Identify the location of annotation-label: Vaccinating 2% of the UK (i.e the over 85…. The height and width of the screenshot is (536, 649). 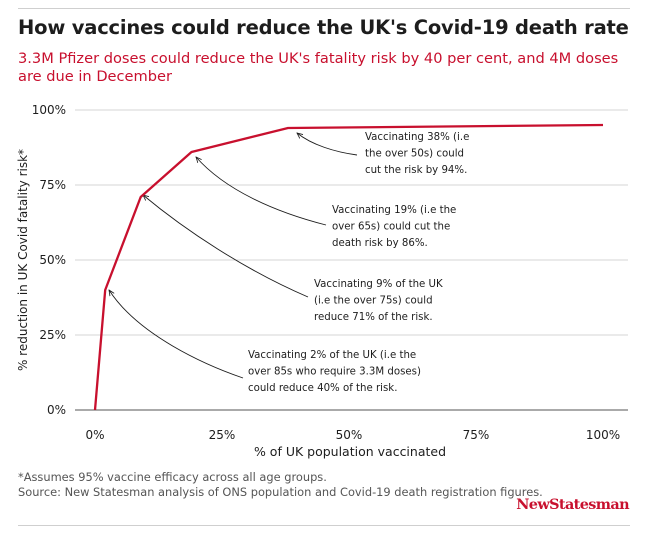
(334, 372).